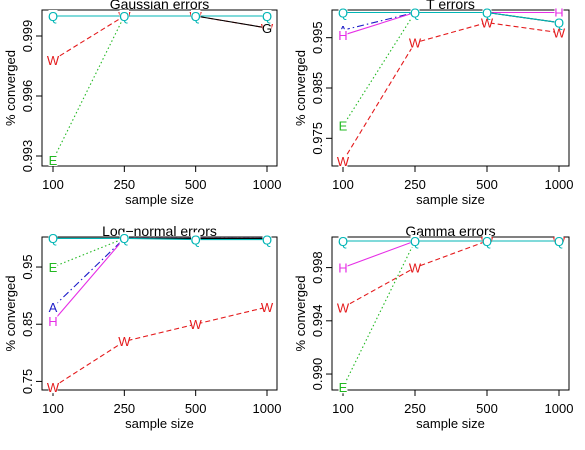  What do you see at coordinates (159, 231) in the screenshot?
I see `chart-title: Log−normal errors` at bounding box center [159, 231].